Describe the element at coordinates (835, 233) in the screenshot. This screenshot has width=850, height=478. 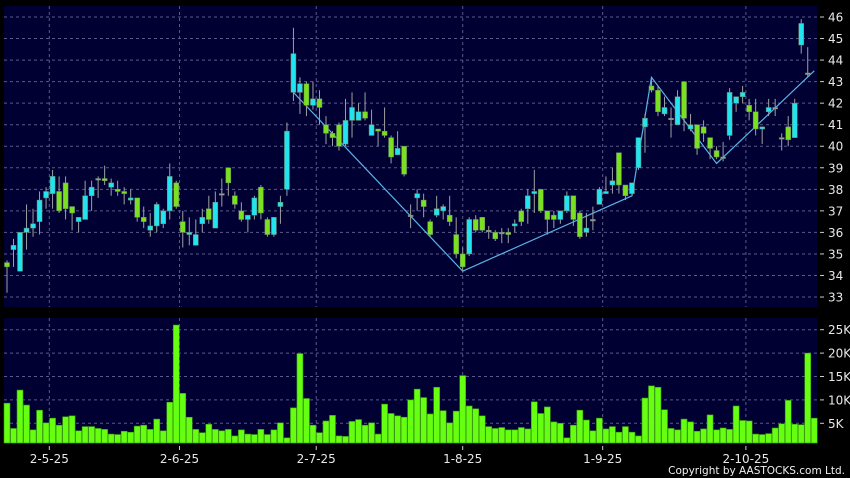
I see `price-tick-label: 36` at that location.